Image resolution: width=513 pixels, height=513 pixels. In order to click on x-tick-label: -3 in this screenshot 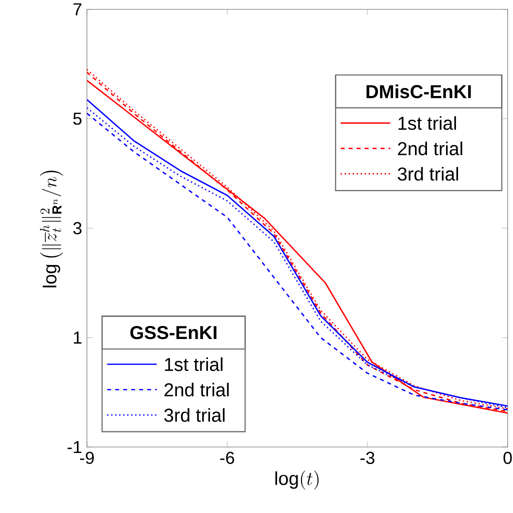, I will do `click(367, 458)`.